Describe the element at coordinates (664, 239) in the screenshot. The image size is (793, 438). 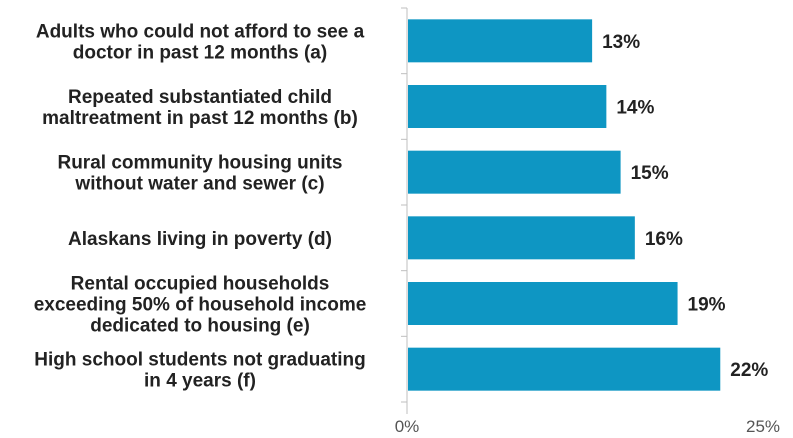
I see `data-label: 16%` at that location.